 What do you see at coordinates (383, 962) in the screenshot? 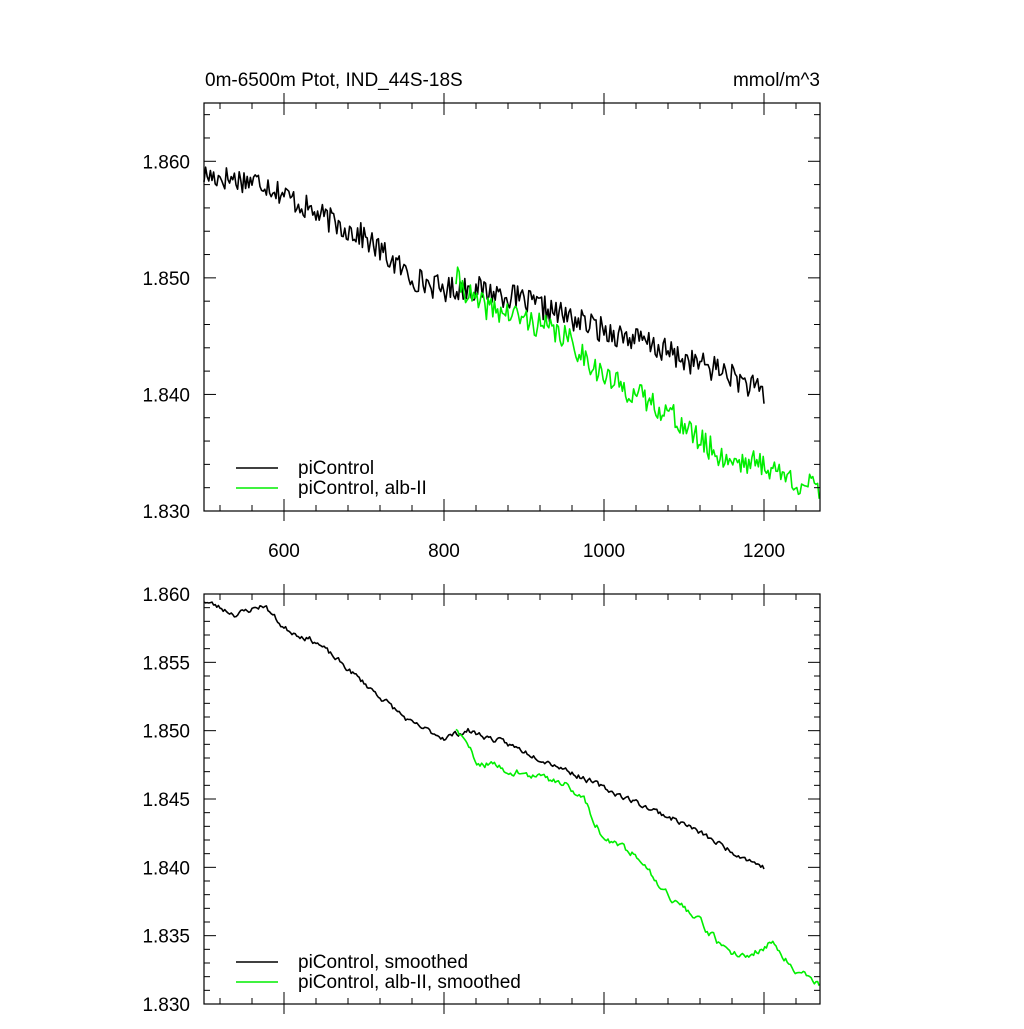
I see `legend-label: piControl, smoothed` at bounding box center [383, 962].